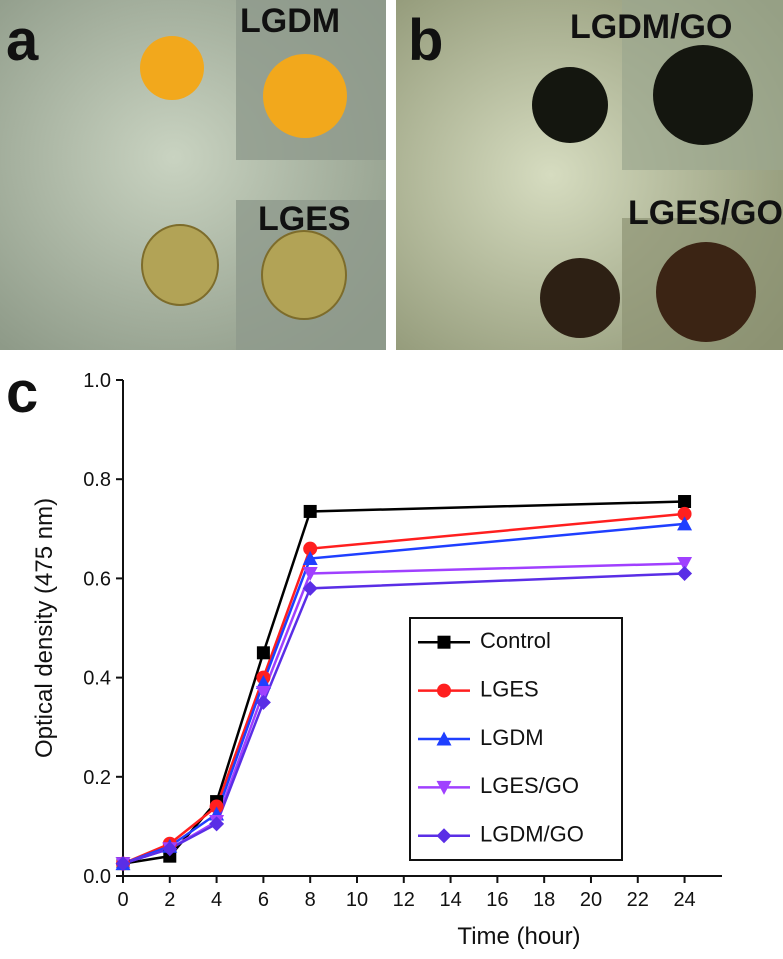 The height and width of the screenshot is (959, 783). I want to click on panel-label: b, so click(425, 40).